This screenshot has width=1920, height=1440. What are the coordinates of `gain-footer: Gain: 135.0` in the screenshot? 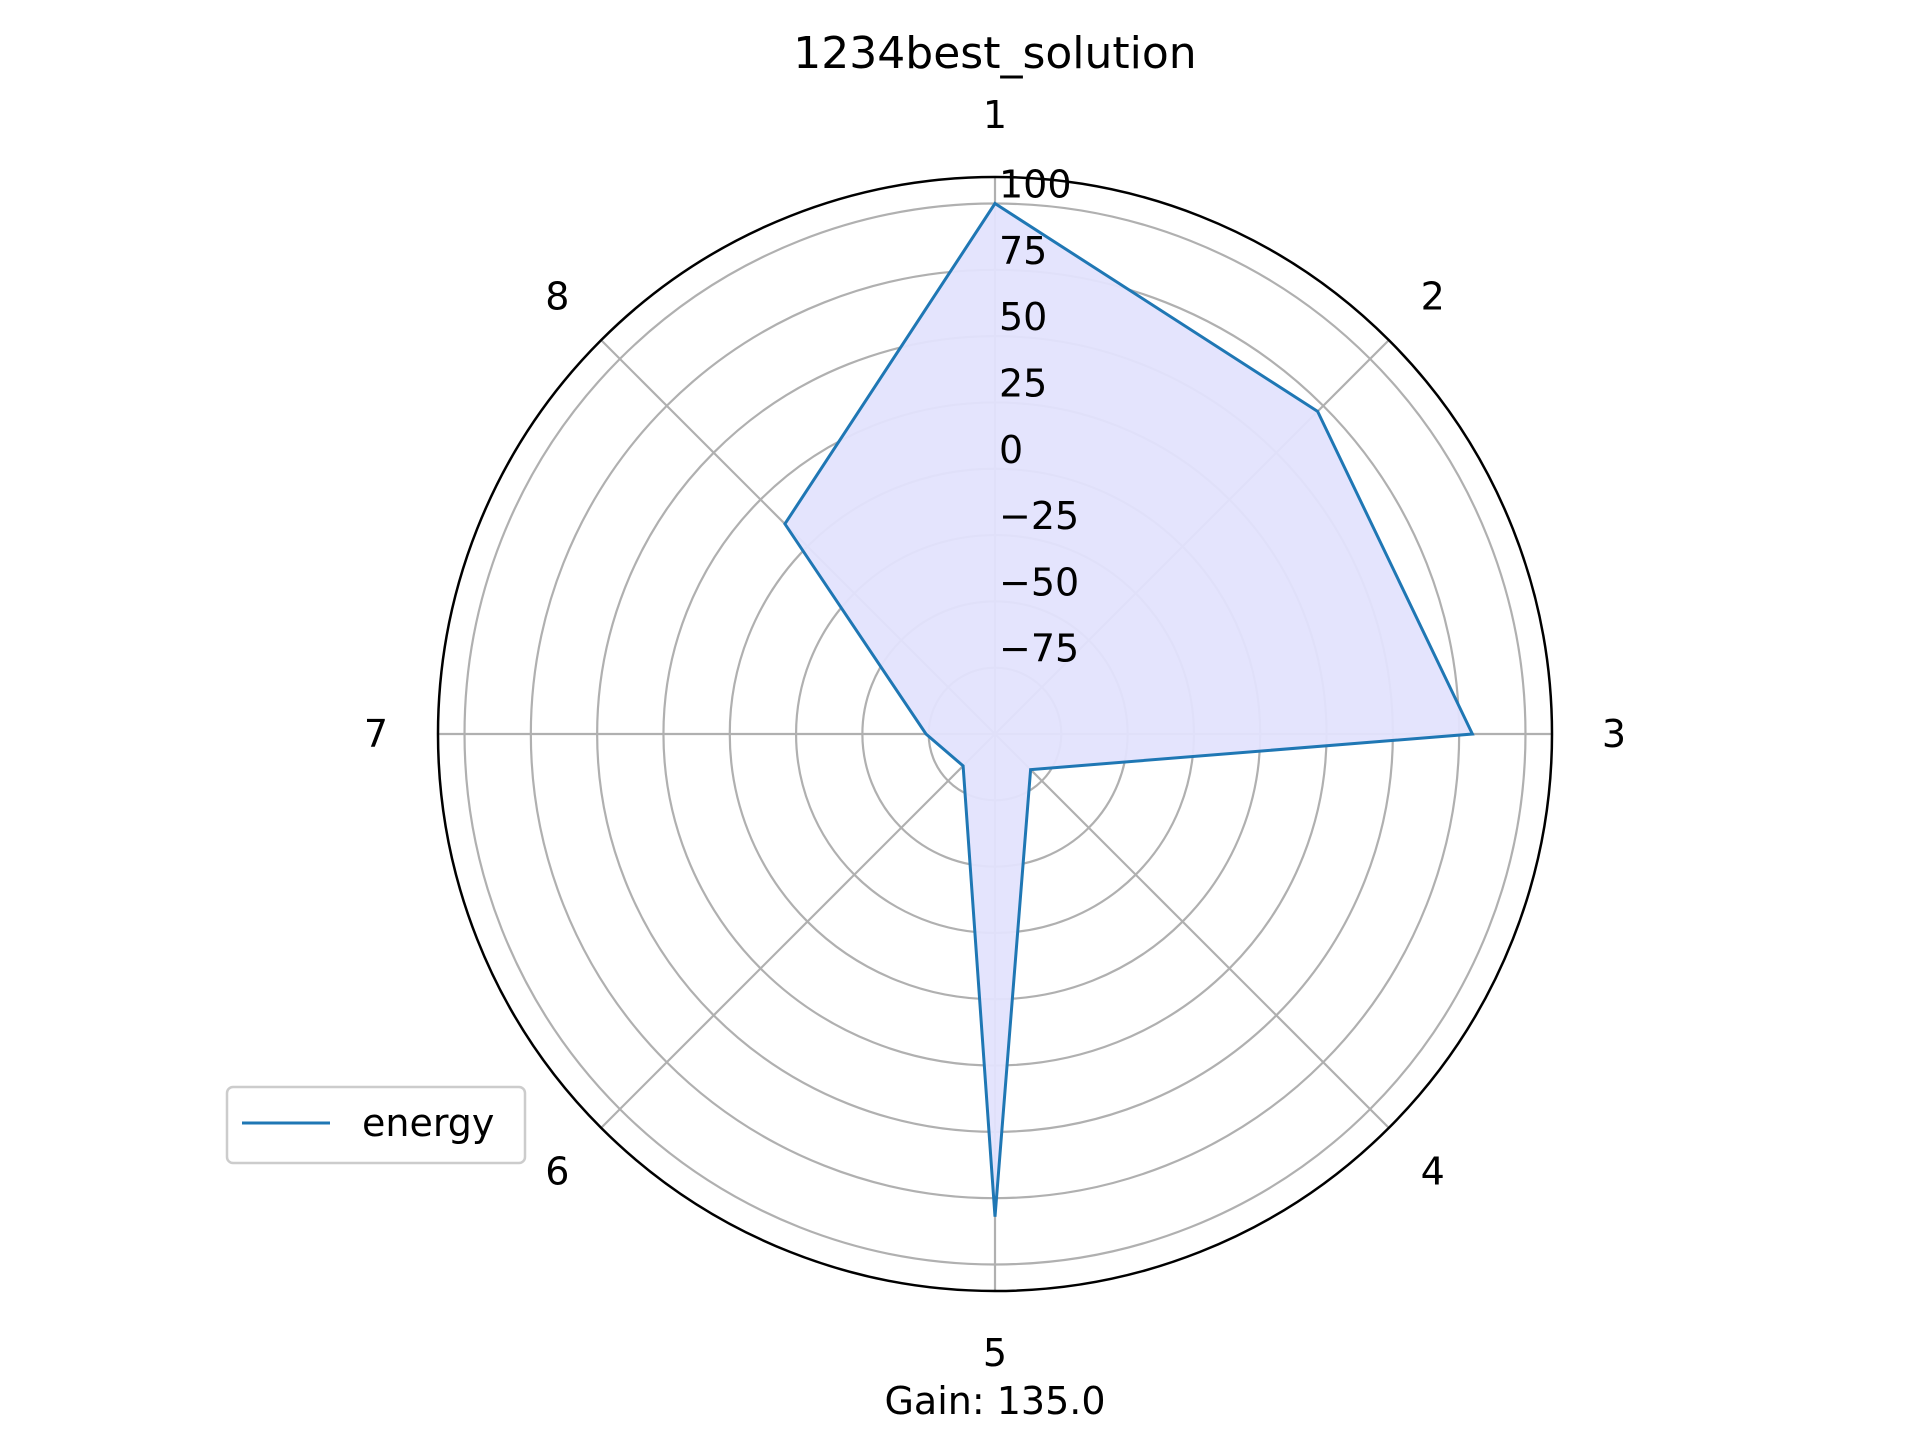 It's located at (994, 1401).